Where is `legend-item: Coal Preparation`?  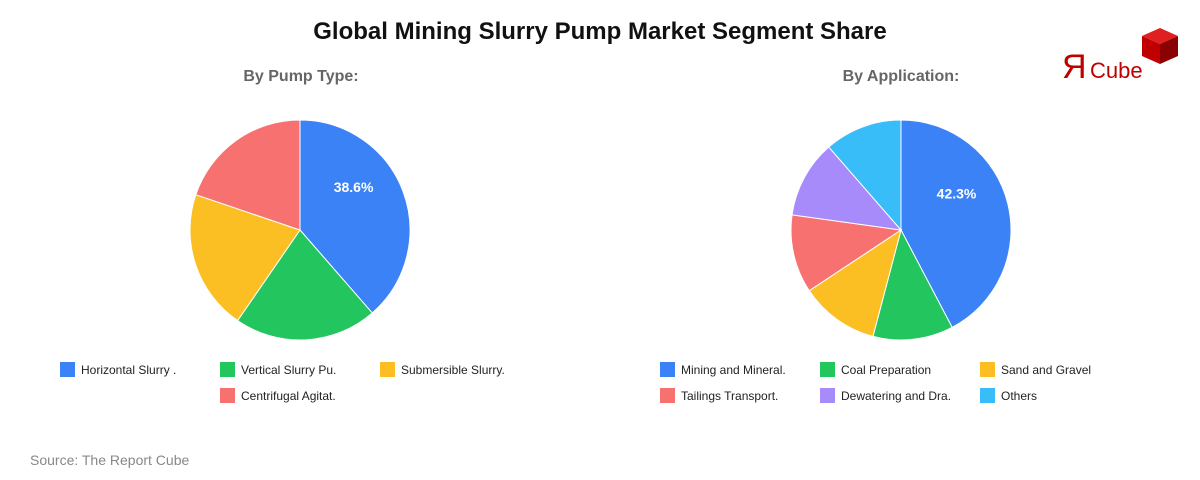 legend-item: Coal Preparation is located at coordinates (875, 369).